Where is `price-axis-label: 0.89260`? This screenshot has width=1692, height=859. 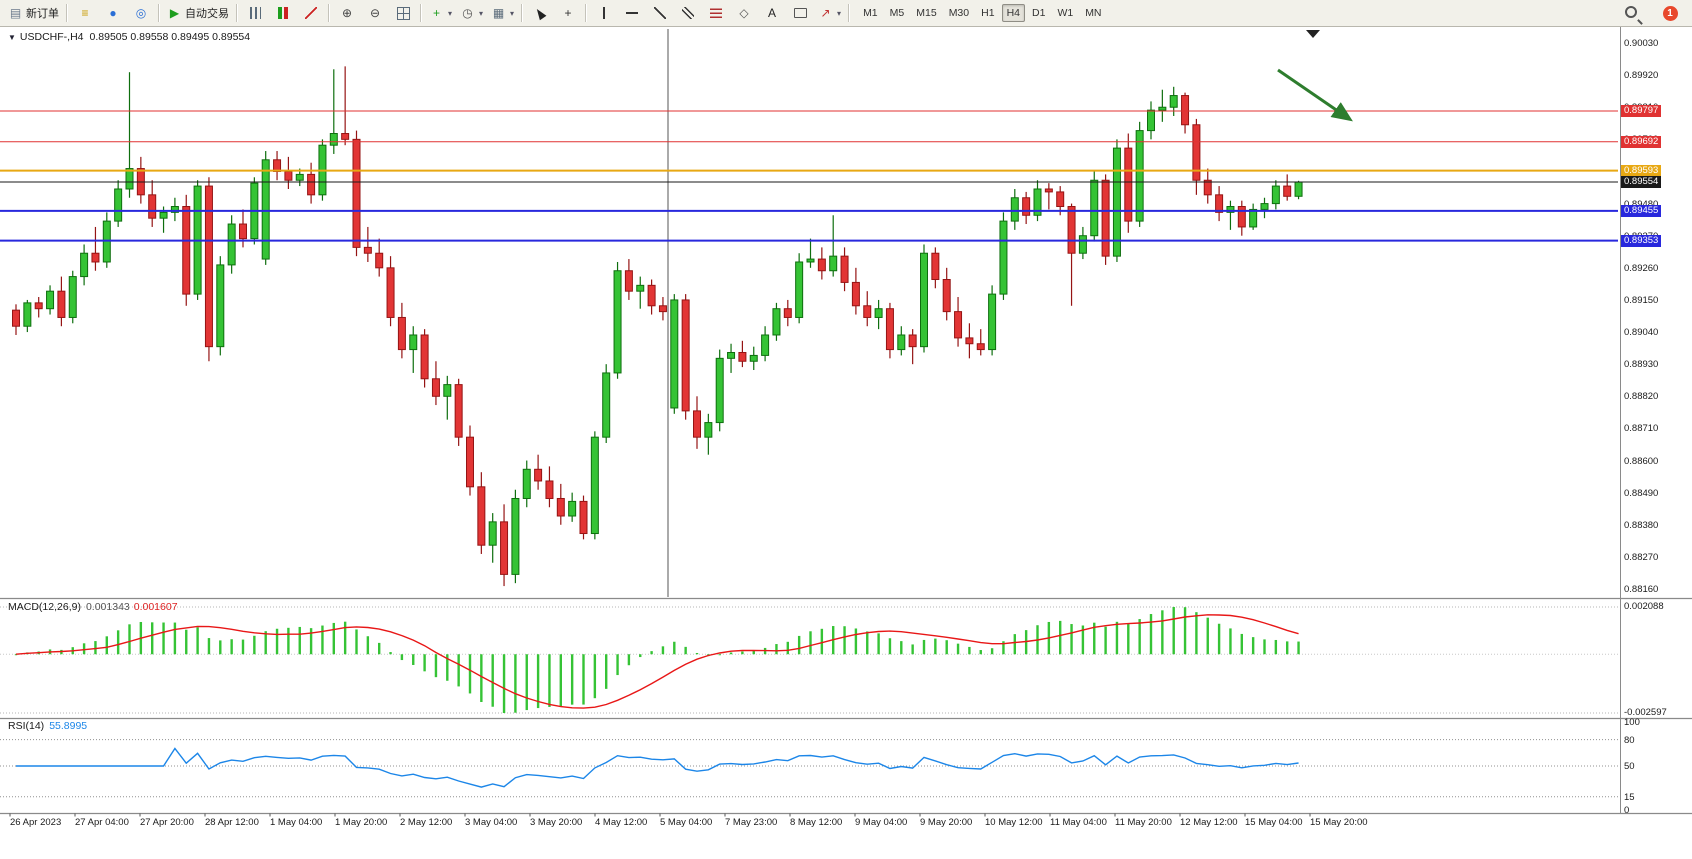
price-axis-label: 0.89260 is located at coordinates (1641, 268).